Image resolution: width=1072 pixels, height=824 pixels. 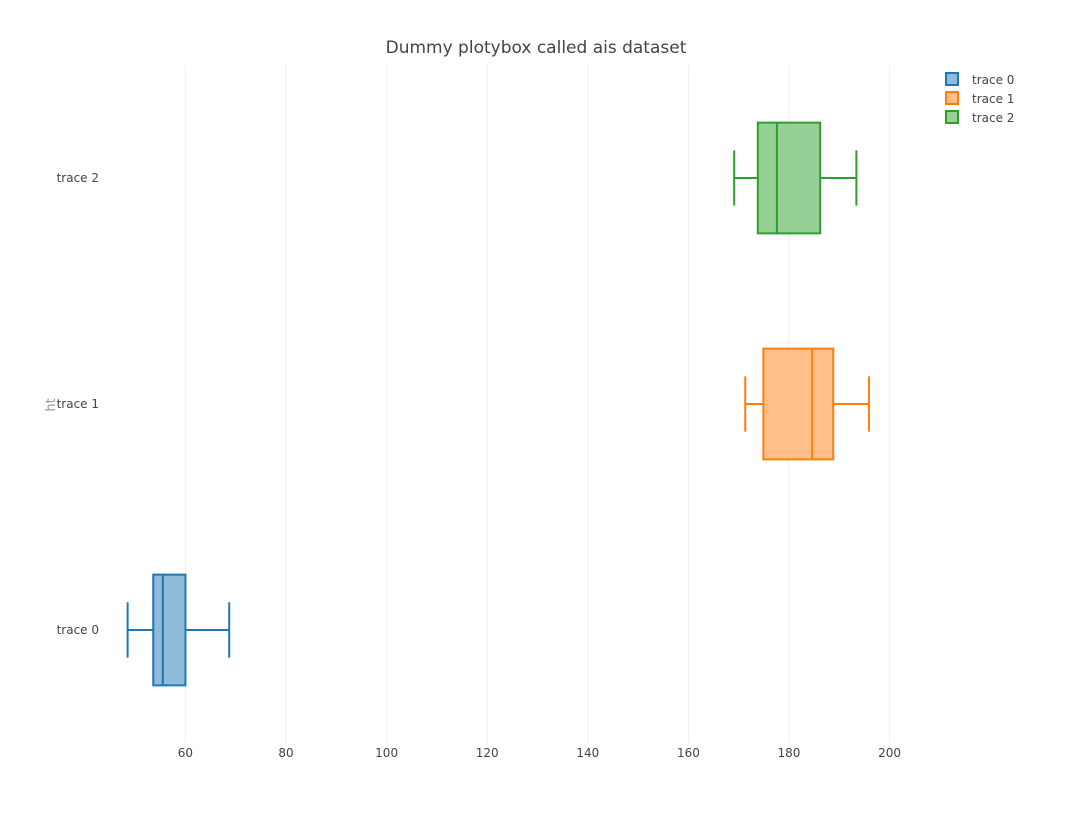 What do you see at coordinates (487, 753) in the screenshot?
I see `x-tick-label: 120` at bounding box center [487, 753].